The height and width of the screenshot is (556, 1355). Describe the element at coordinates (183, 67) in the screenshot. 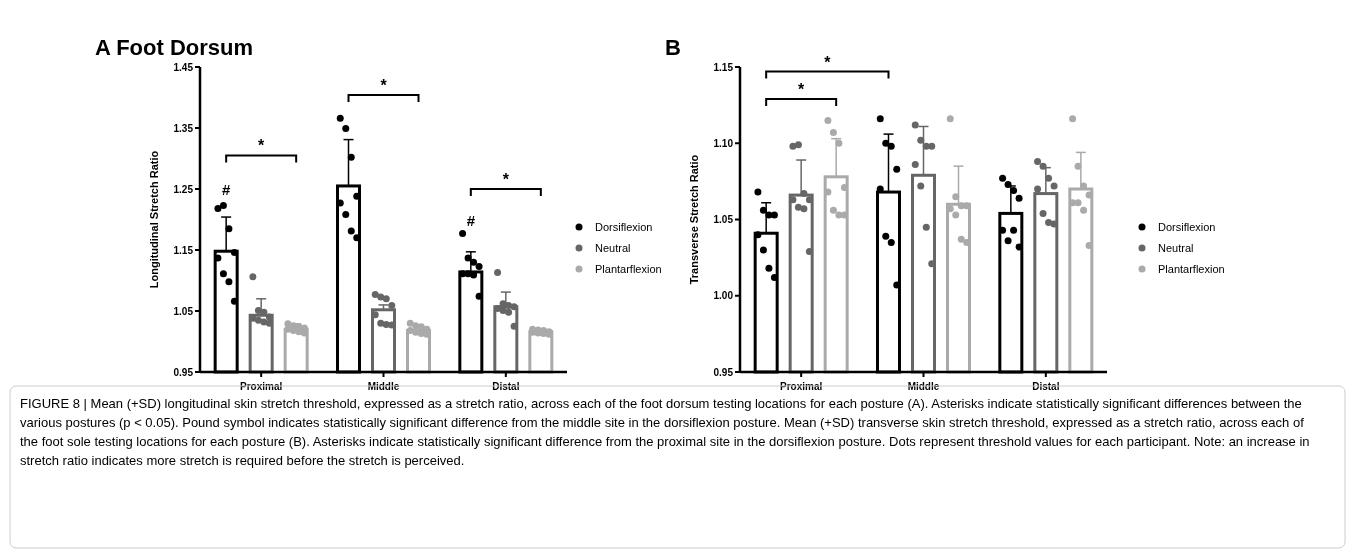

I see `y-tick-label: 1.45` at that location.